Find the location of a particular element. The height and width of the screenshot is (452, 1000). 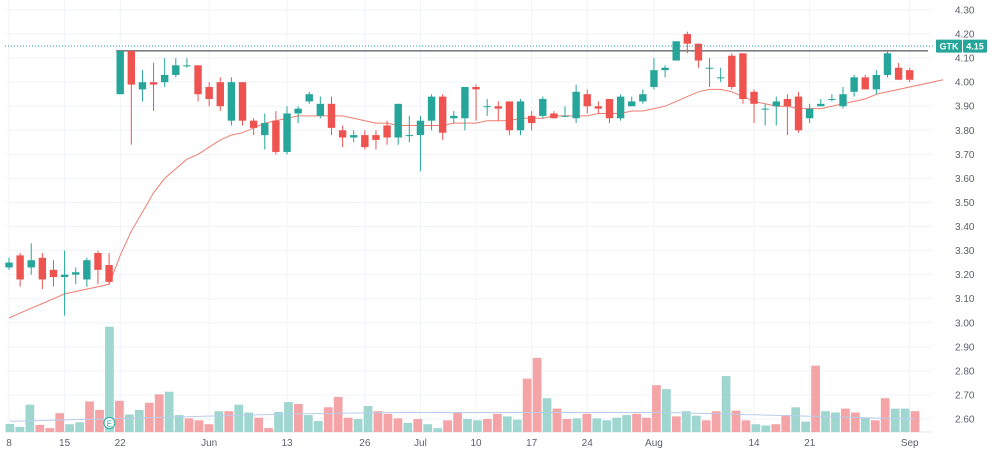

price-tick-label: 3.90 is located at coordinates (965, 107).